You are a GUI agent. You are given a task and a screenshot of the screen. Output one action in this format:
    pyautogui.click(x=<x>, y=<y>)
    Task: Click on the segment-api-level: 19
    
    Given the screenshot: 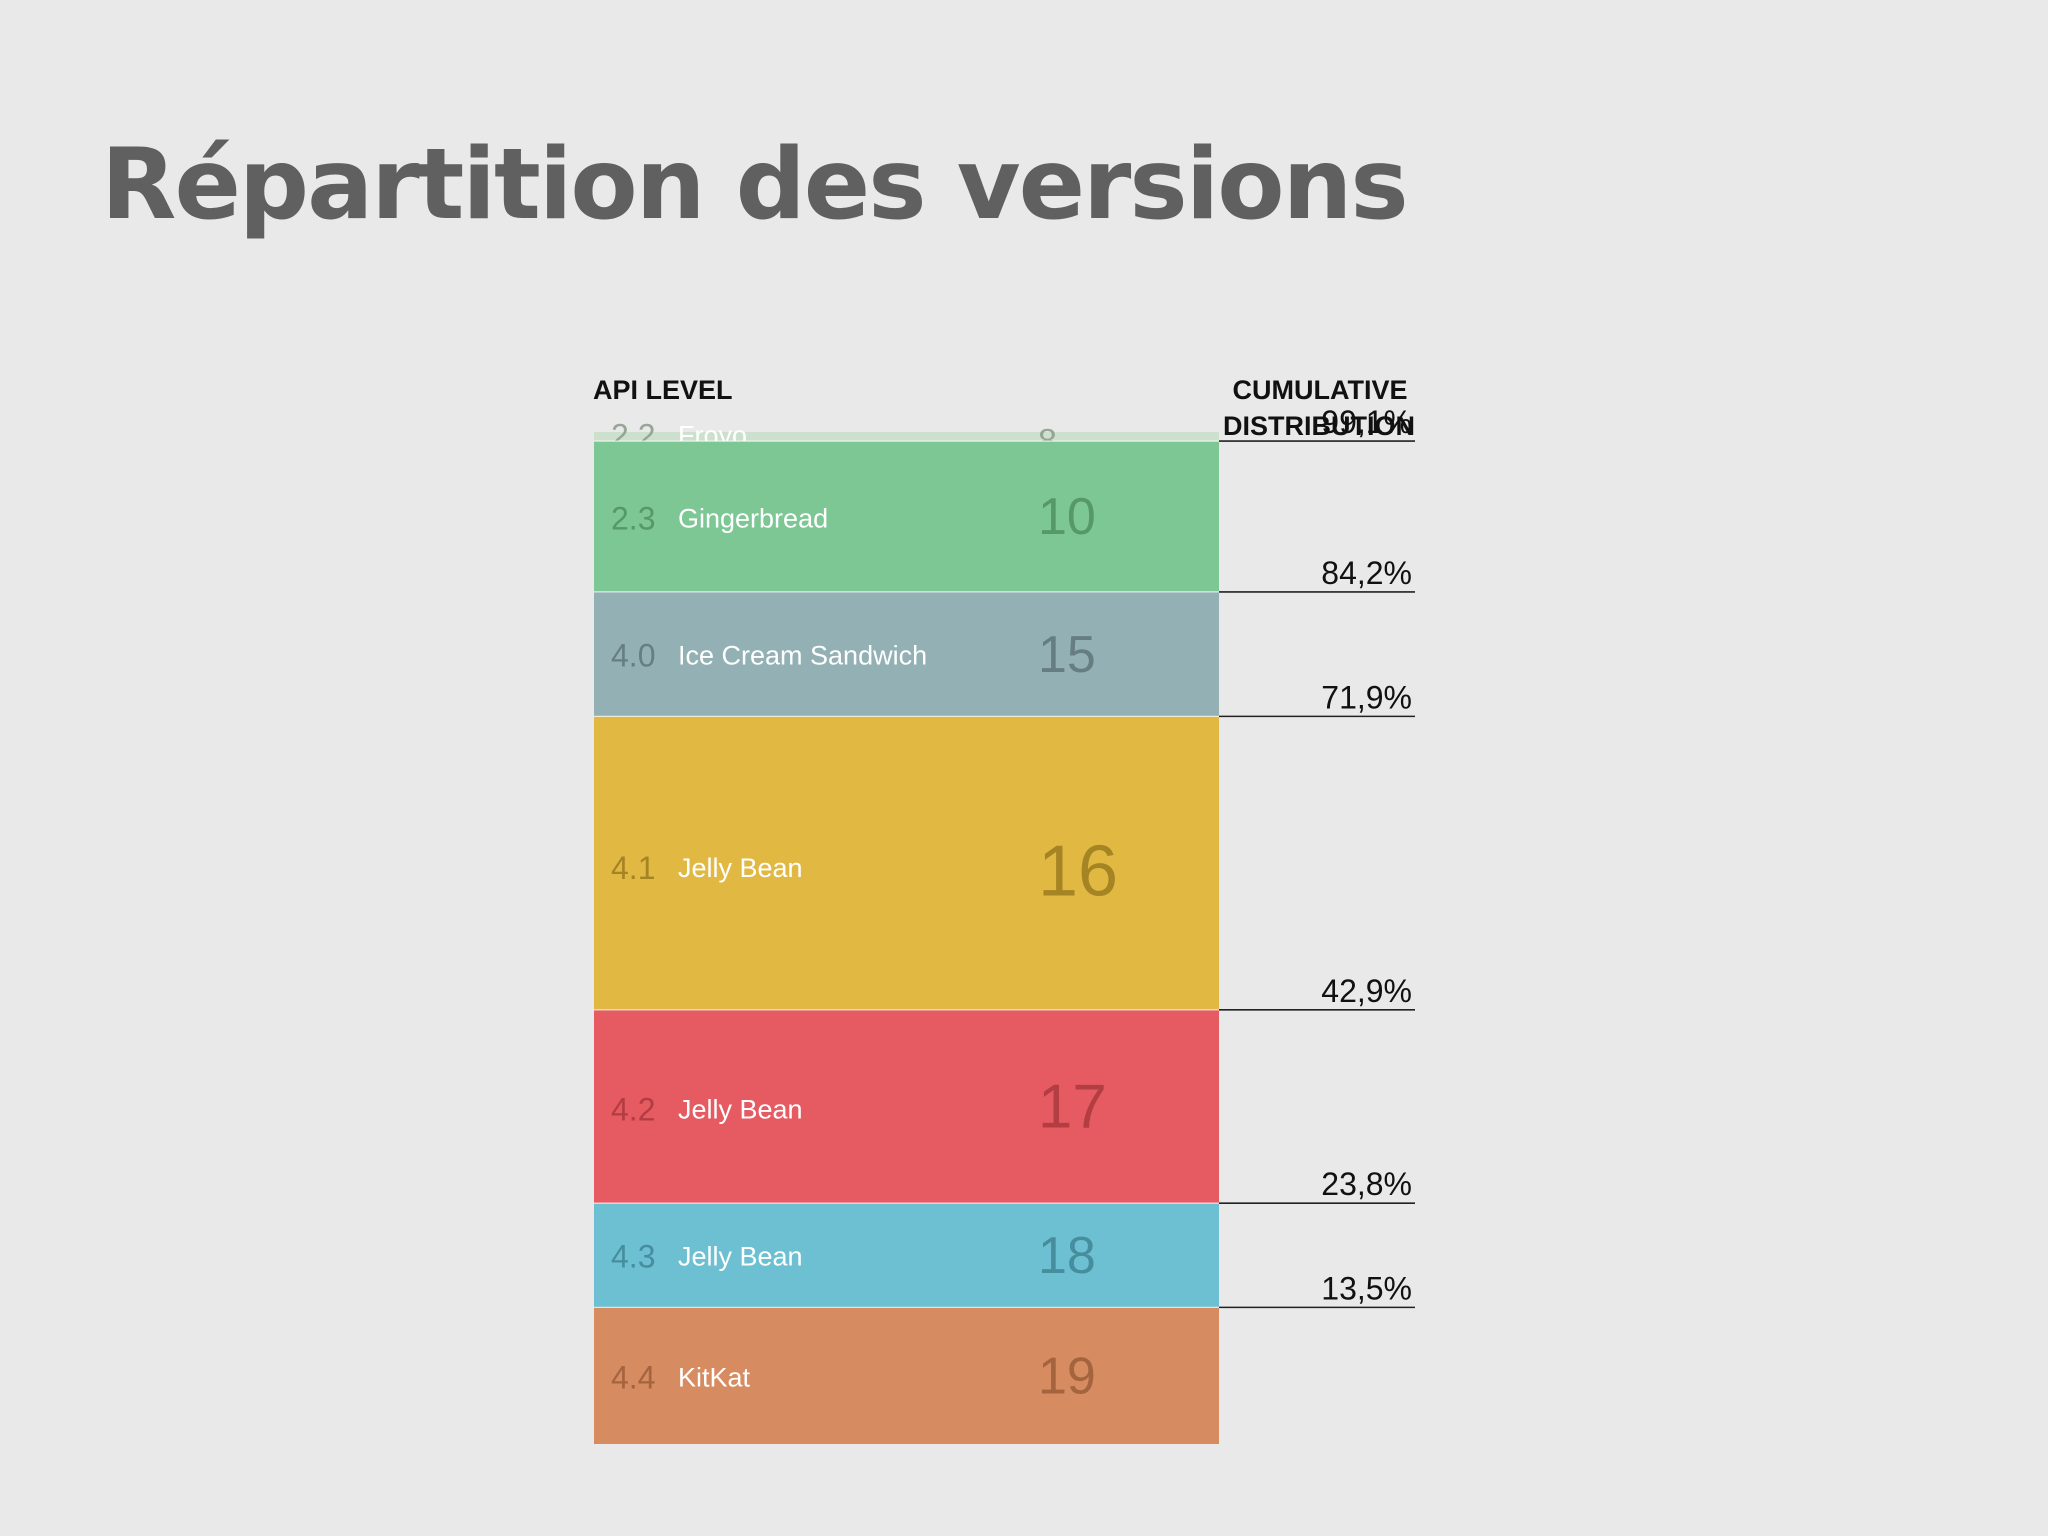 What is the action you would take?
    pyautogui.click(x=1067, y=1376)
    